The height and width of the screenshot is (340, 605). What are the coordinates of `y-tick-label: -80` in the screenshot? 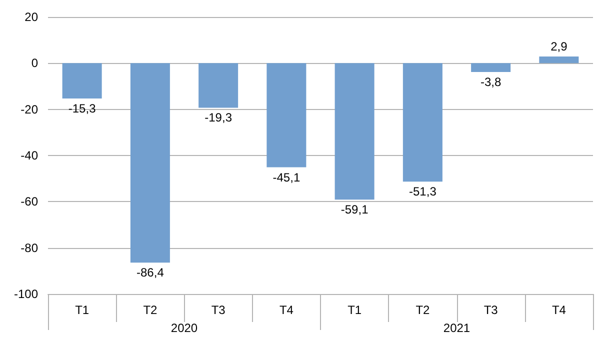 It's located at (29, 247).